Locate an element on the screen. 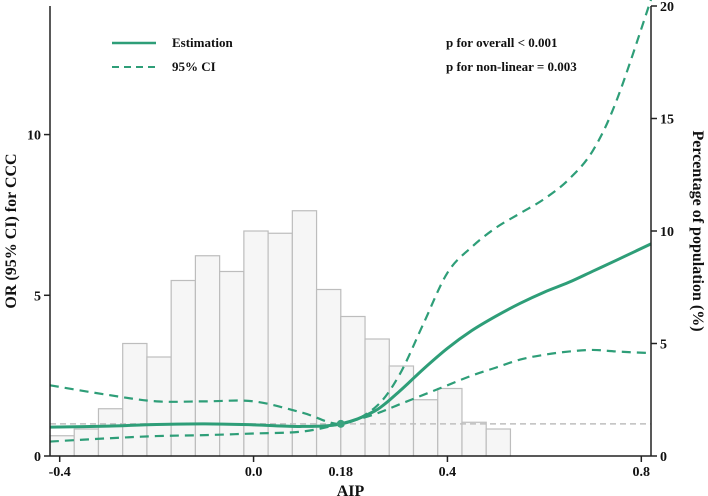 Image resolution: width=708 pixels, height=496 pixels. annotation-p-nonlinear: p for non-linear = 0.003 is located at coordinates (511, 66).